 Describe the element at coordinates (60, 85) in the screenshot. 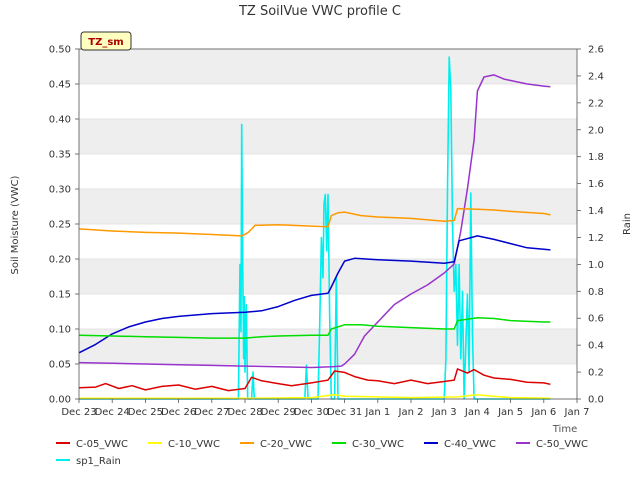

I see `y-tick-label: 0.45` at that location.